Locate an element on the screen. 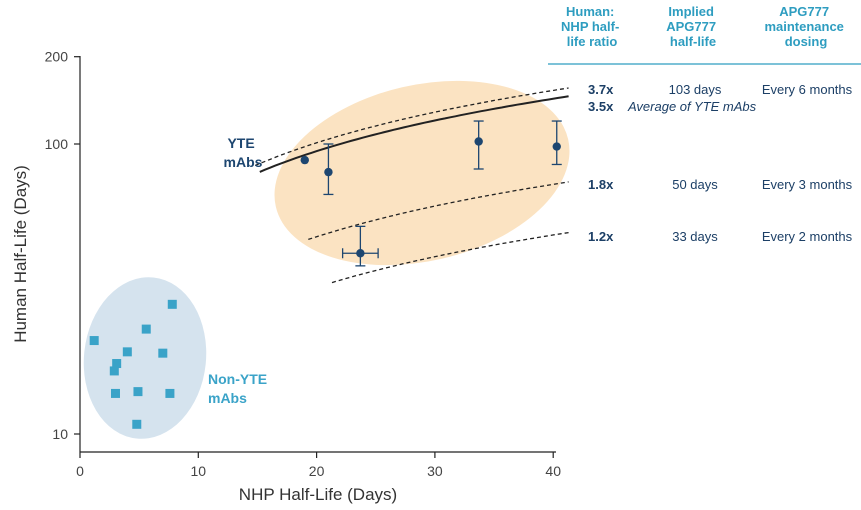  header-ratio: Human: NHP half- life ratio is located at coordinates (592, 26).